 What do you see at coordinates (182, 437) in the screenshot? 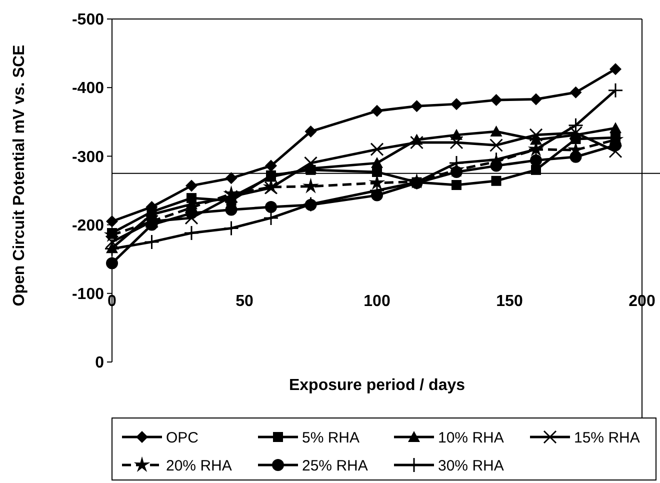
I see `legend-label: OPC` at bounding box center [182, 437].